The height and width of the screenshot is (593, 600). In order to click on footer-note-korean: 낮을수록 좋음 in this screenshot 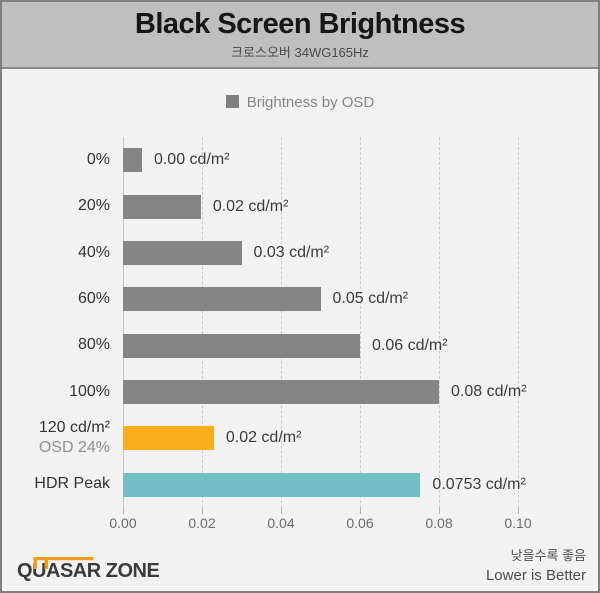, I will do `click(548, 555)`.